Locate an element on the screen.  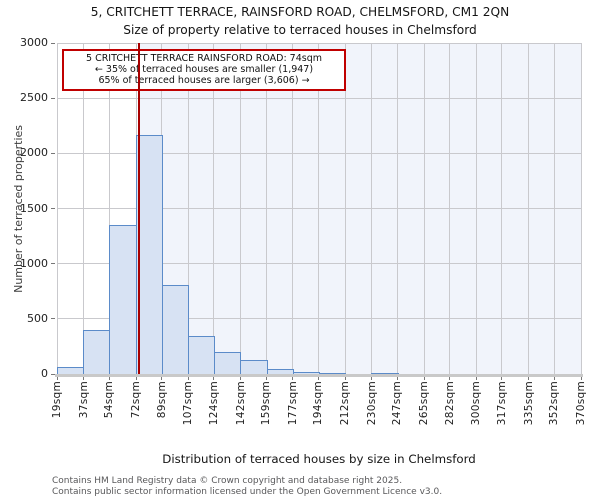
x-tick-label: 142sqm is located at coordinates (240, 403).